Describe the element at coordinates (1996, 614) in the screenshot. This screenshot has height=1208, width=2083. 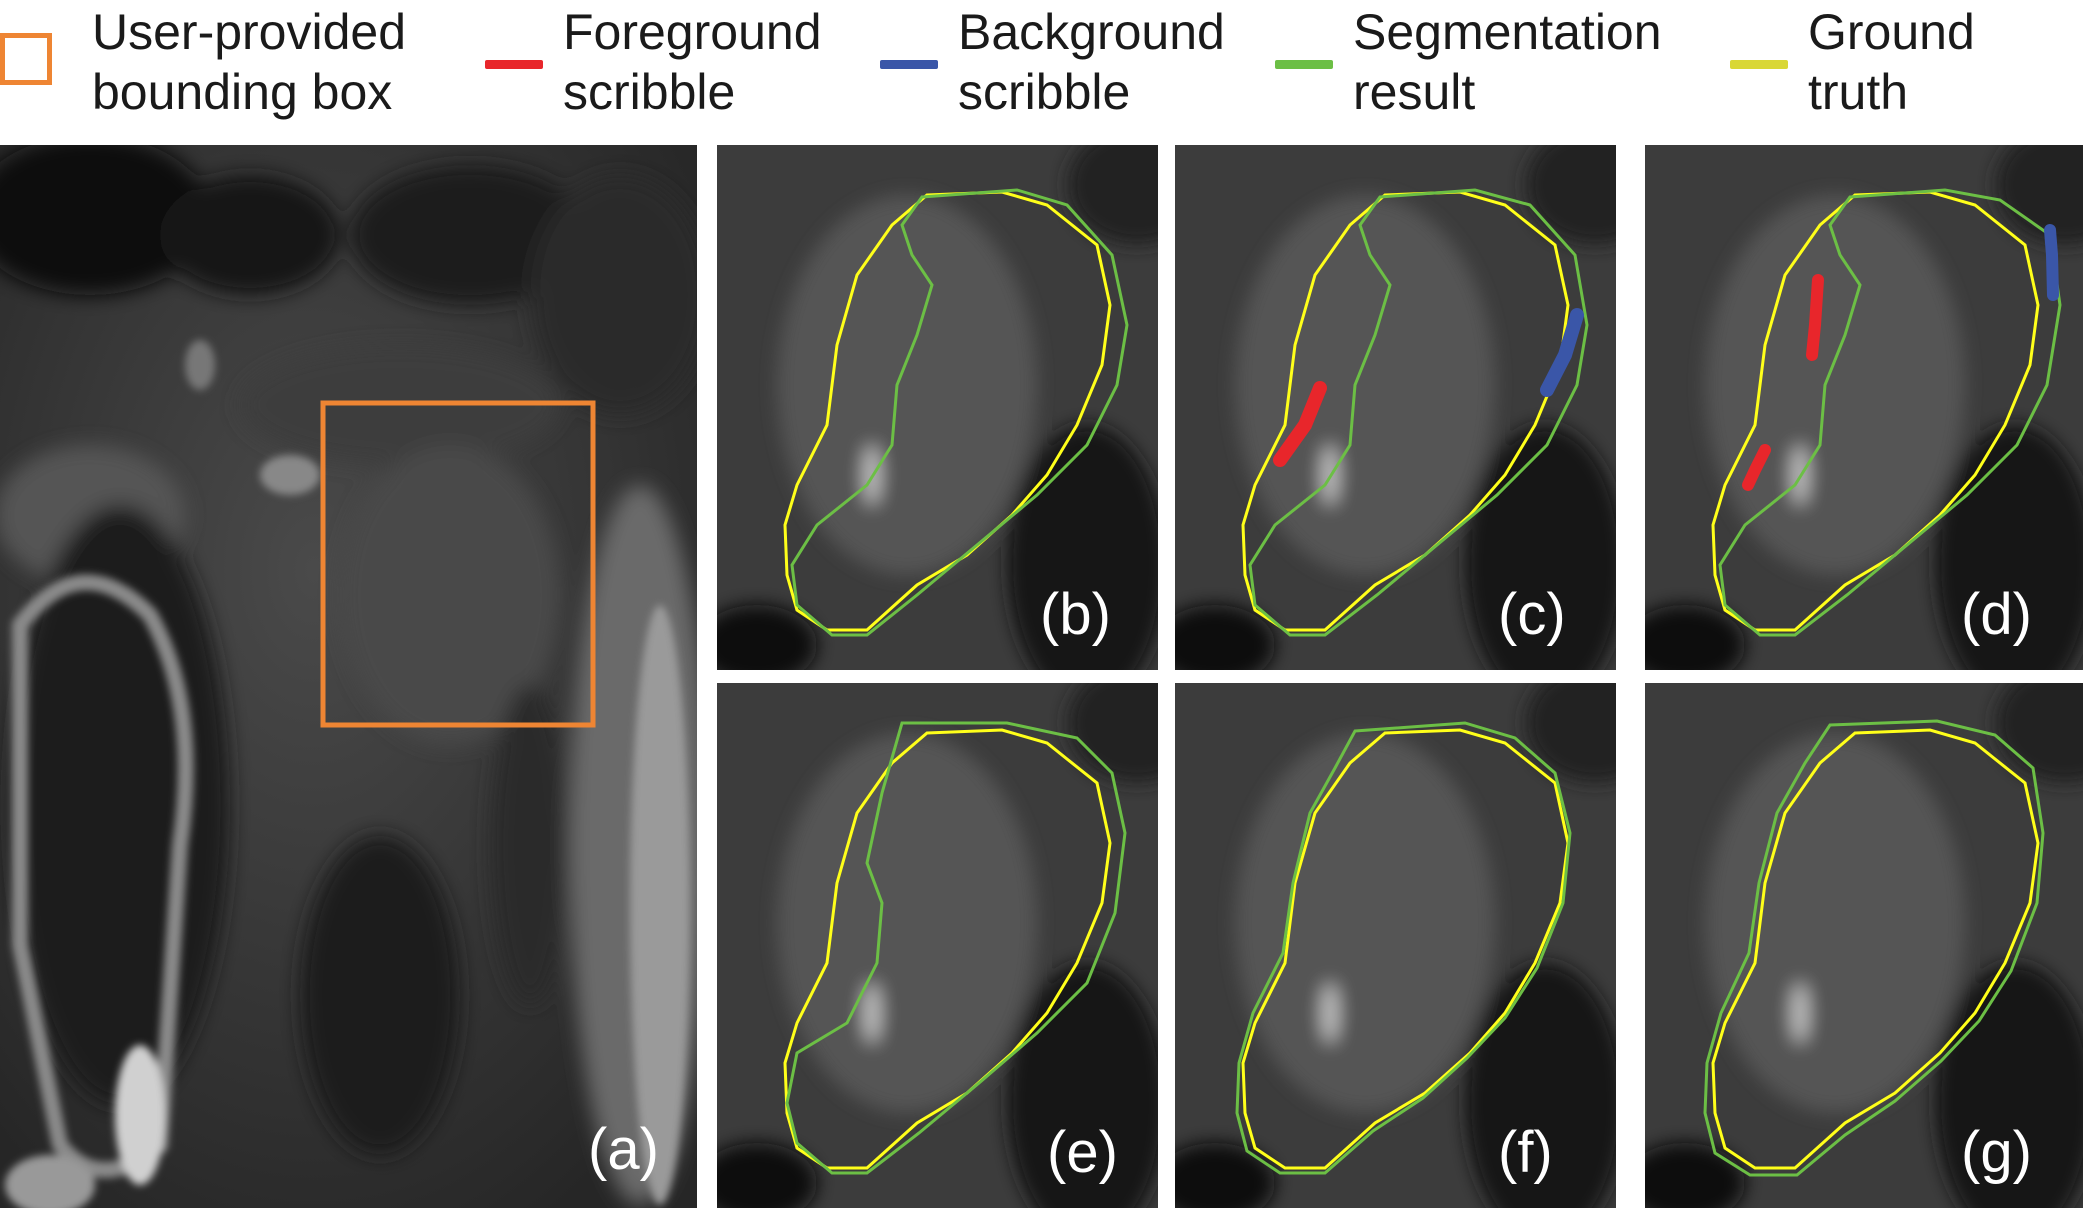
I see `panel-label-d: (d)` at that location.